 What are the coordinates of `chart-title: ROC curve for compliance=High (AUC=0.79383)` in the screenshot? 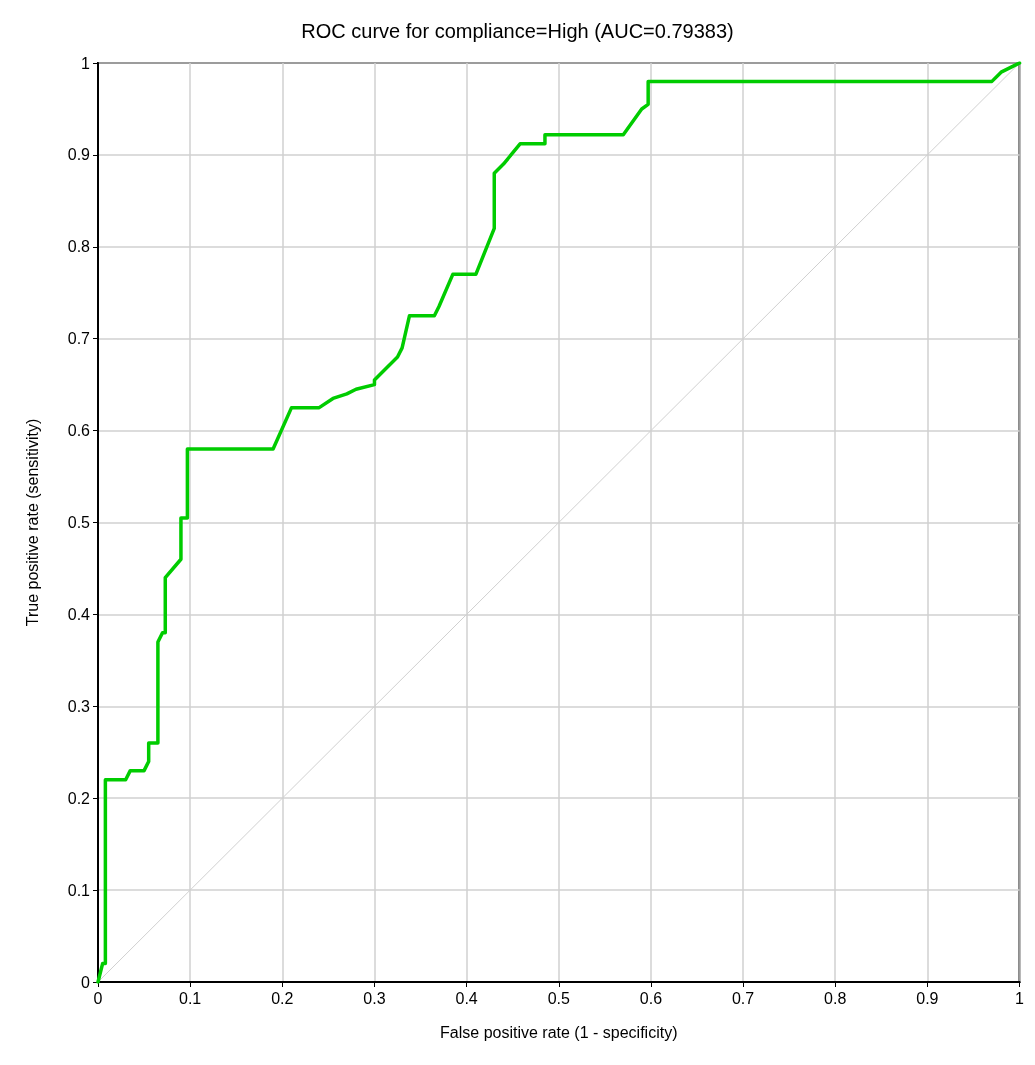 It's located at (517, 31).